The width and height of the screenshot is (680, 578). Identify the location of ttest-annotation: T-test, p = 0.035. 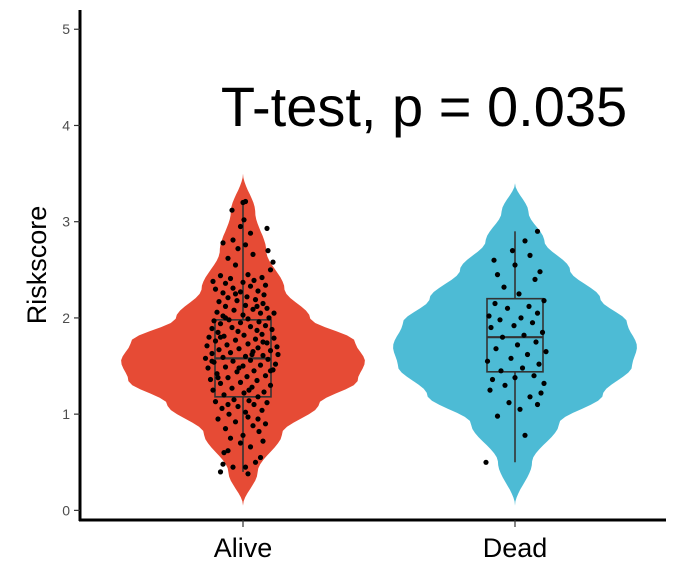
(424, 106).